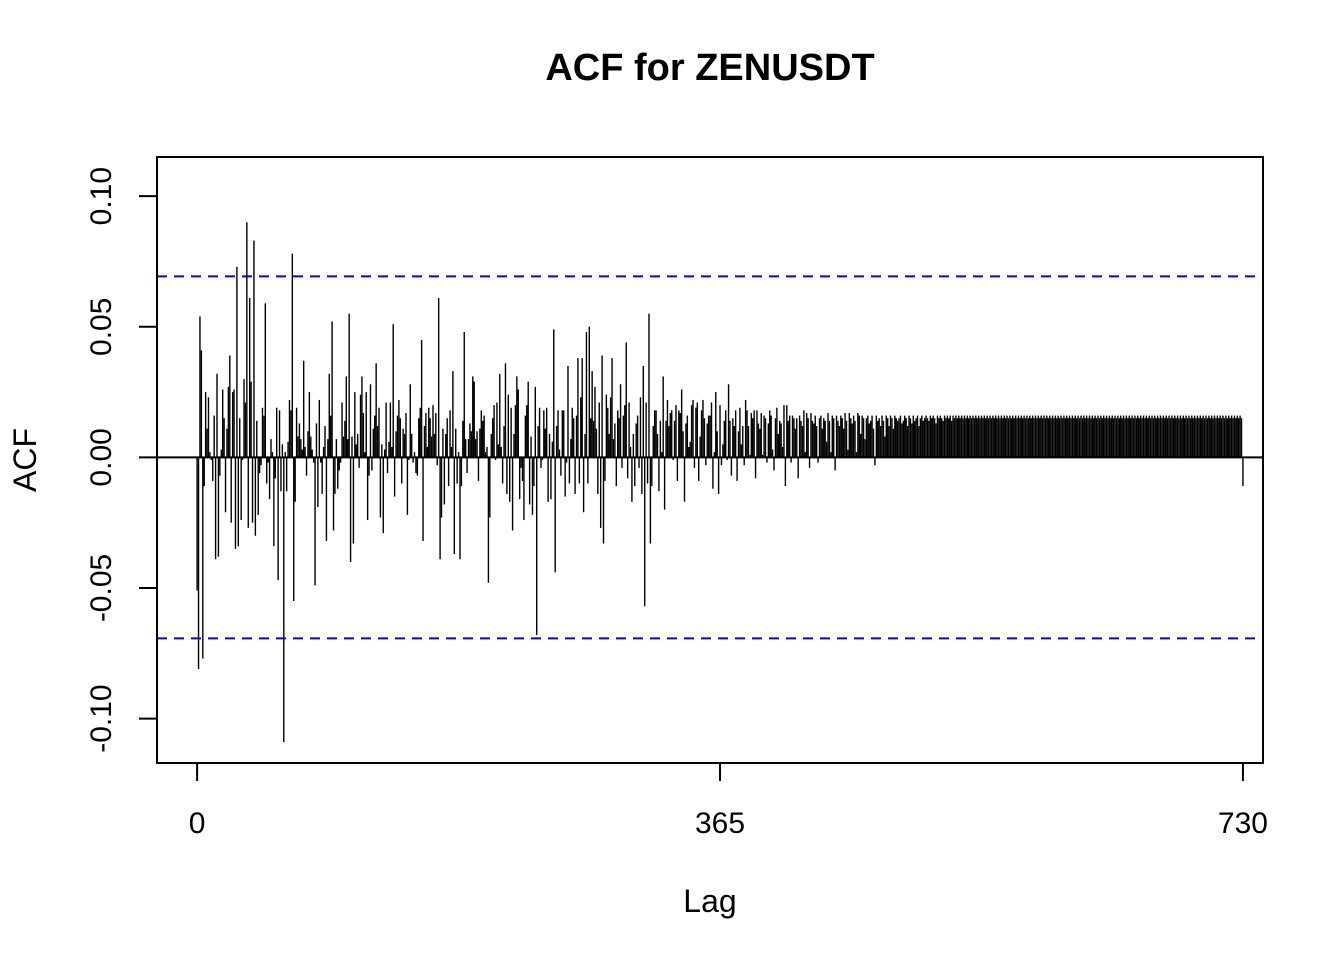 This screenshot has height=960, width=1344. What do you see at coordinates (101, 457) in the screenshot?
I see `y-tick-label: 0.00` at bounding box center [101, 457].